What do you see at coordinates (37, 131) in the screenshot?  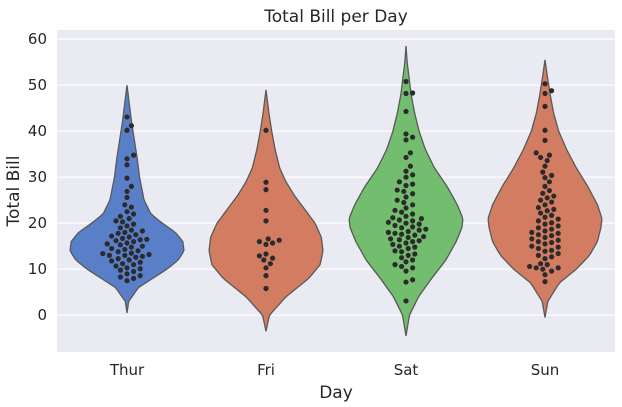 I see `y-tick-label: 40` at bounding box center [37, 131].